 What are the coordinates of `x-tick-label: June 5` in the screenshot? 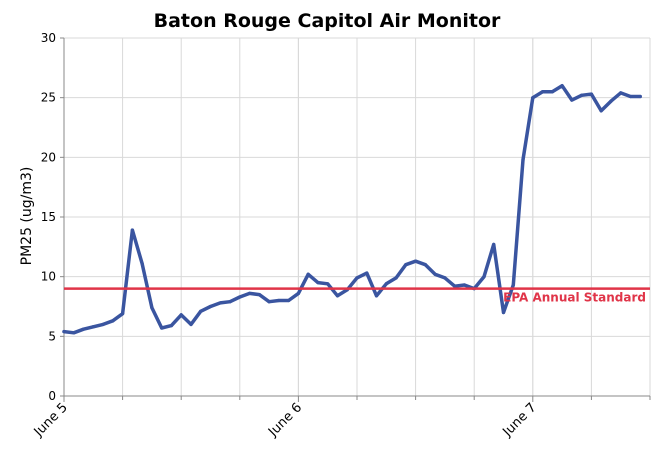 It's located at (51, 420).